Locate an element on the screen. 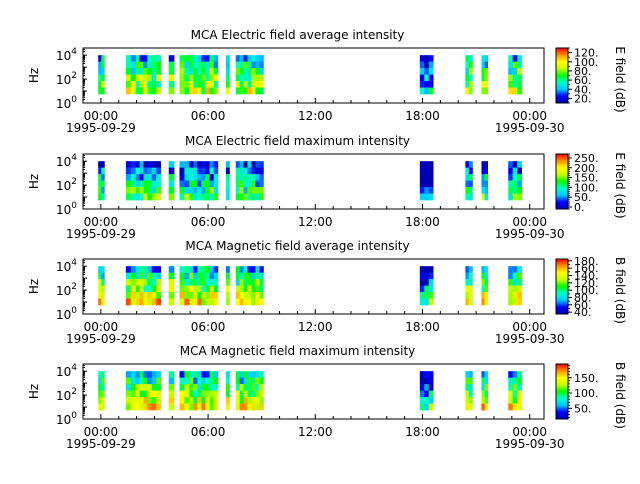 The image size is (640, 484). colorbar-label: B field (dB) is located at coordinates (620, 290).